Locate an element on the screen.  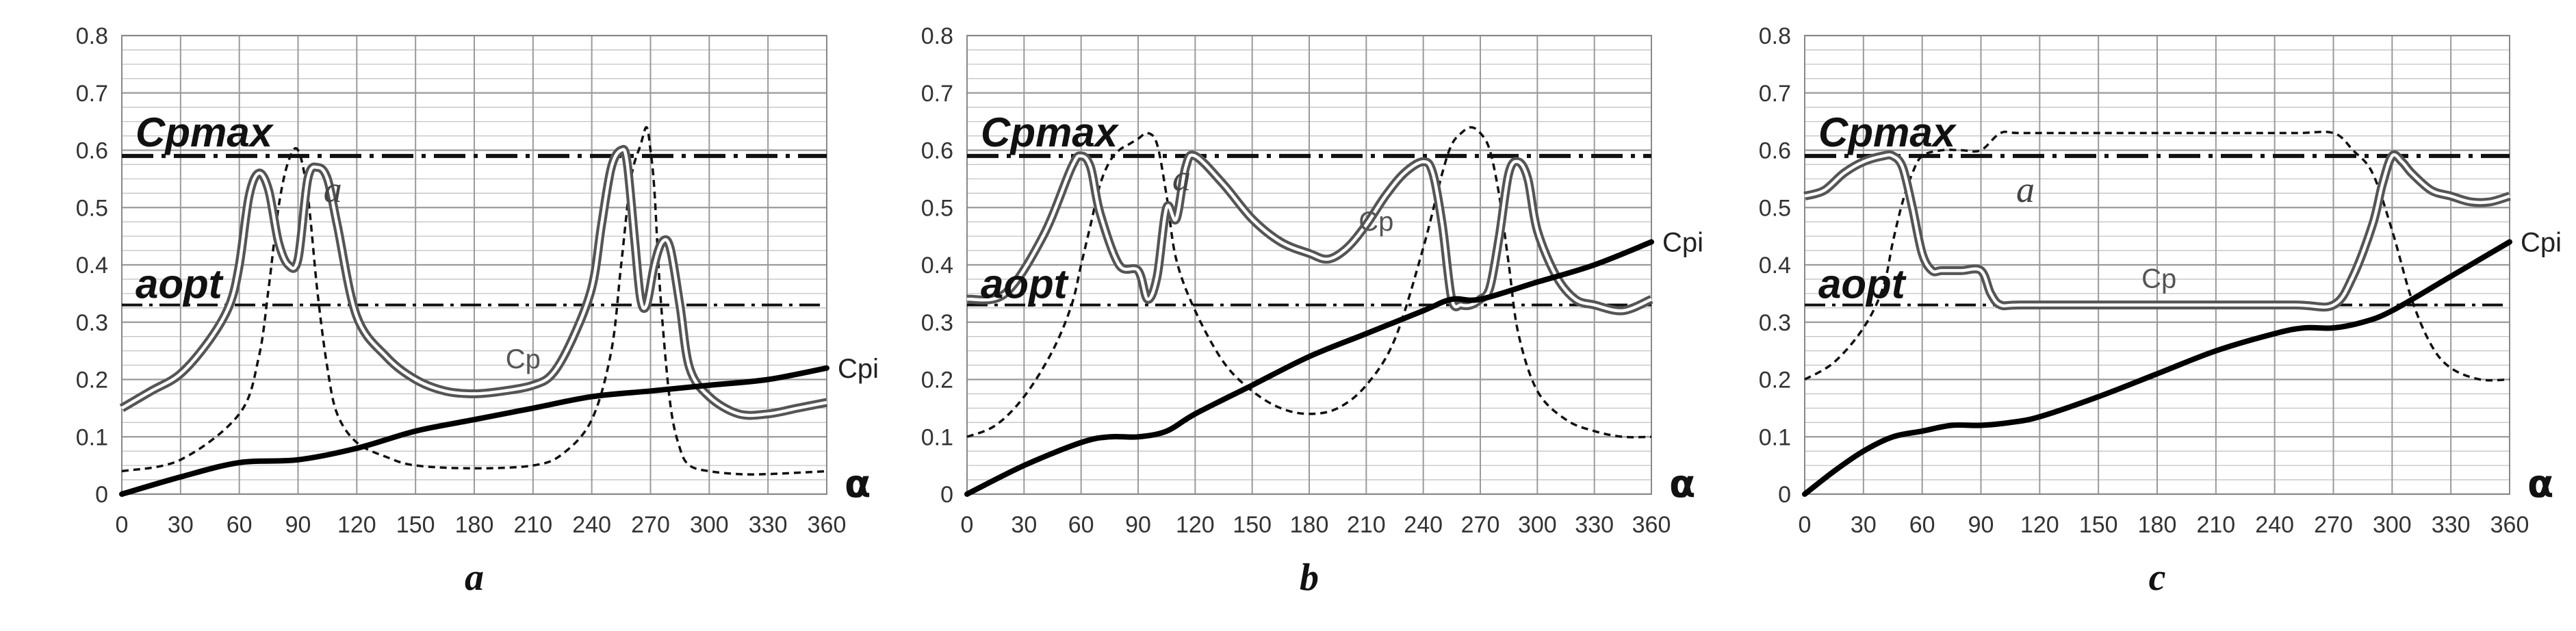
series-a-line is located at coordinates (2157, 256).